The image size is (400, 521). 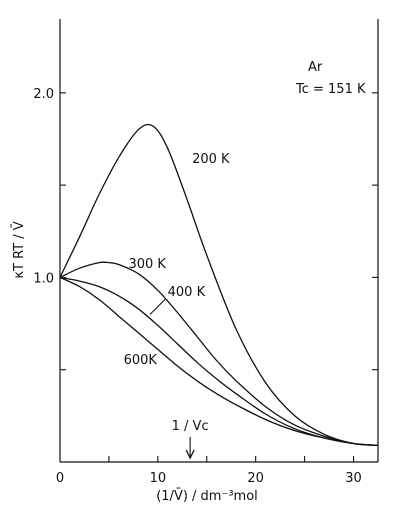 I want to click on x-tick-label: 10, so click(x=158, y=478).